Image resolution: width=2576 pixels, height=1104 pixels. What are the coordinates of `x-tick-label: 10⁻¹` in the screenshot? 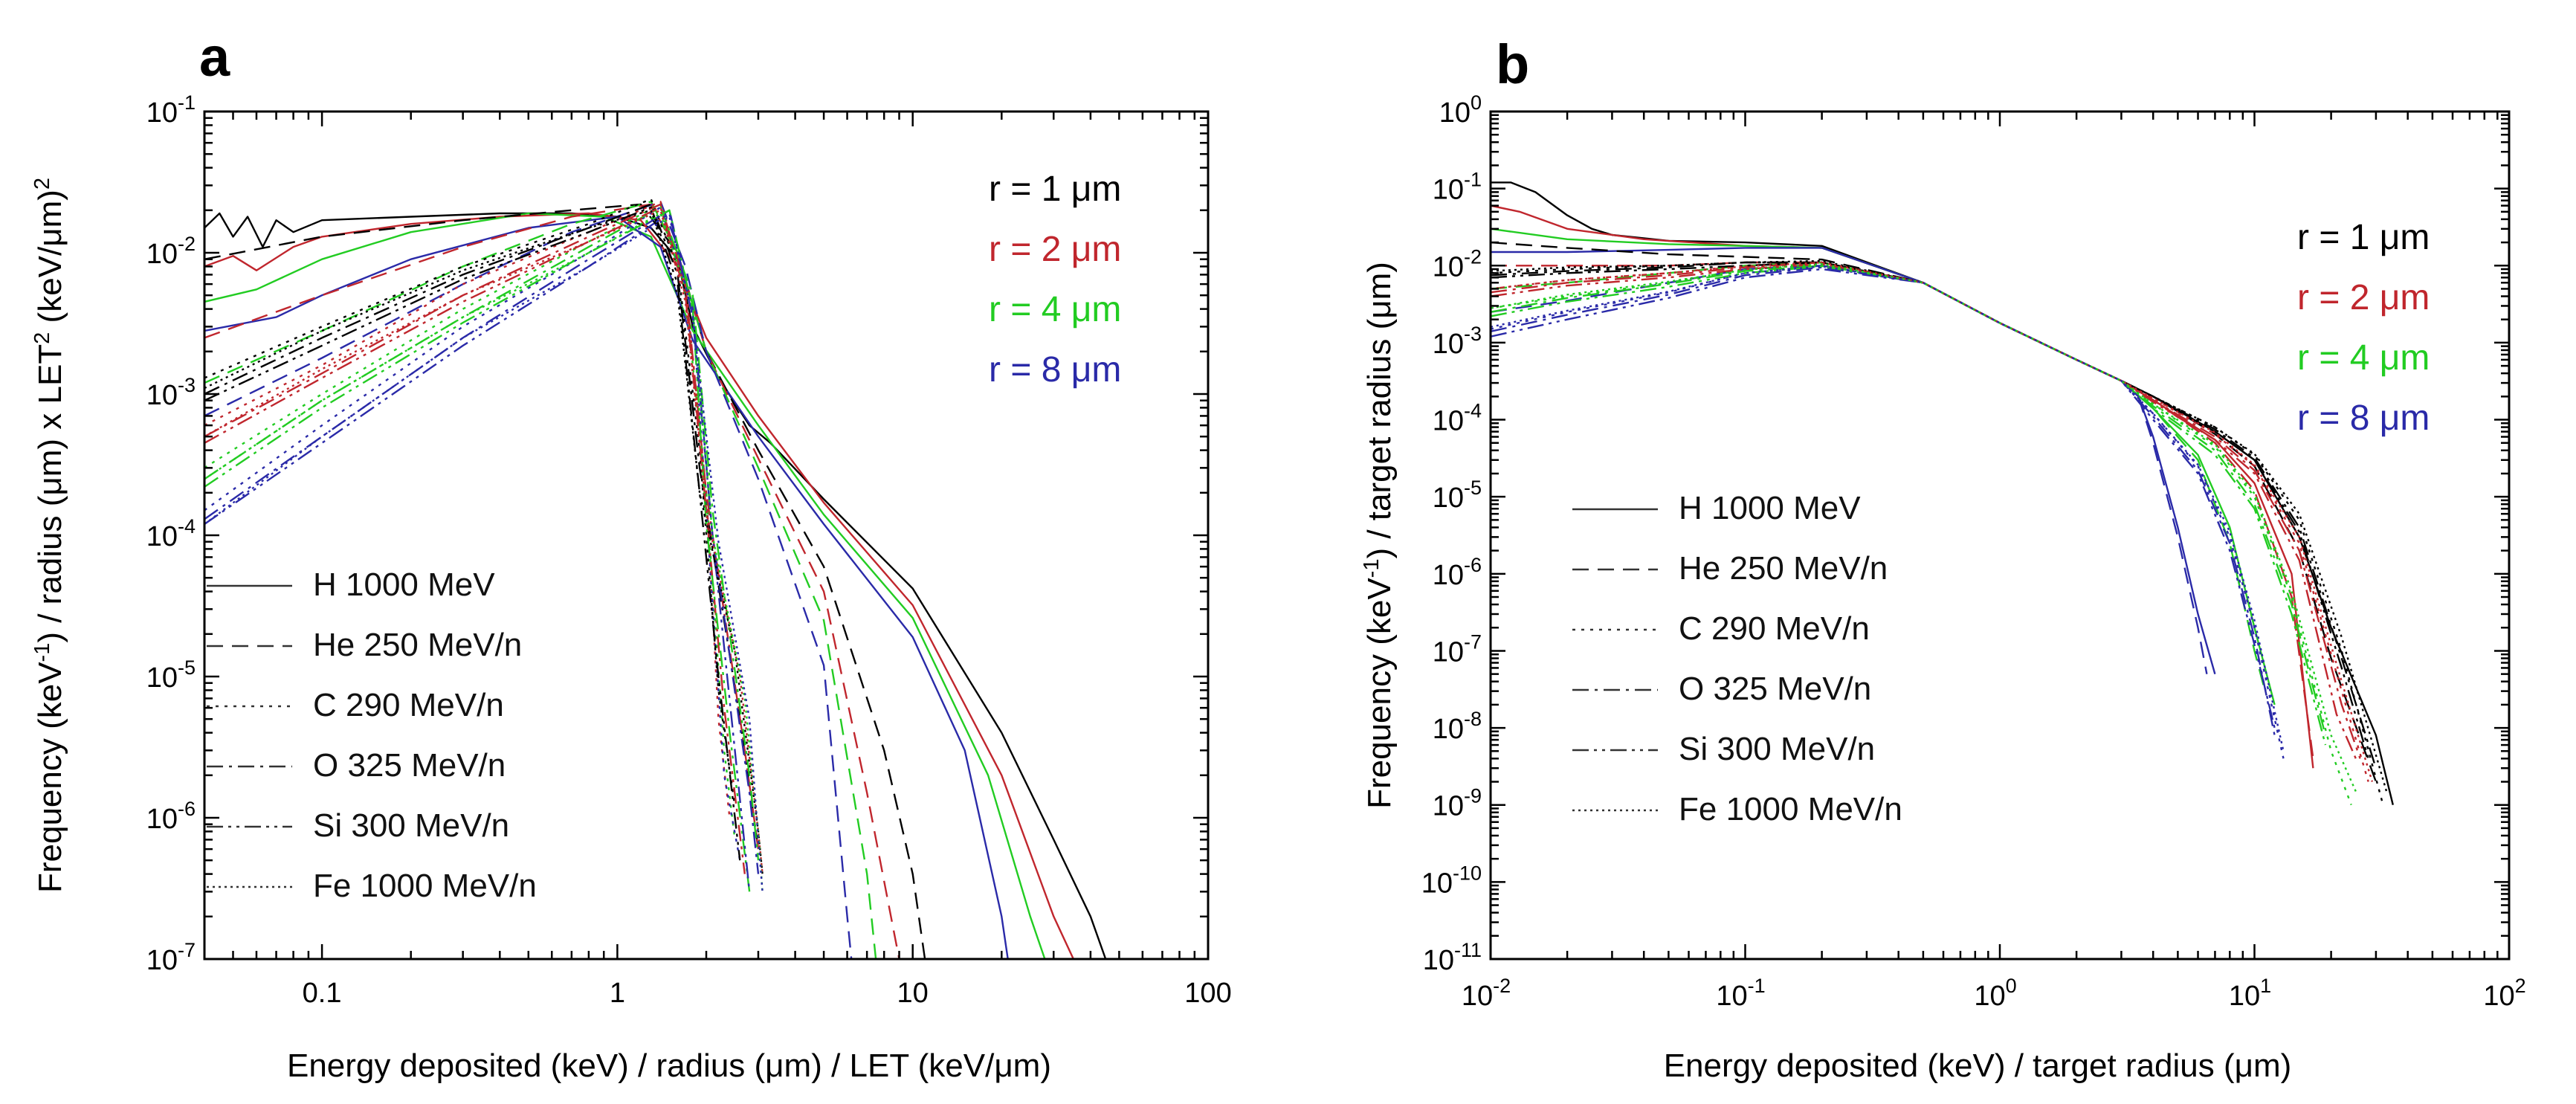 It's located at (1740, 993).